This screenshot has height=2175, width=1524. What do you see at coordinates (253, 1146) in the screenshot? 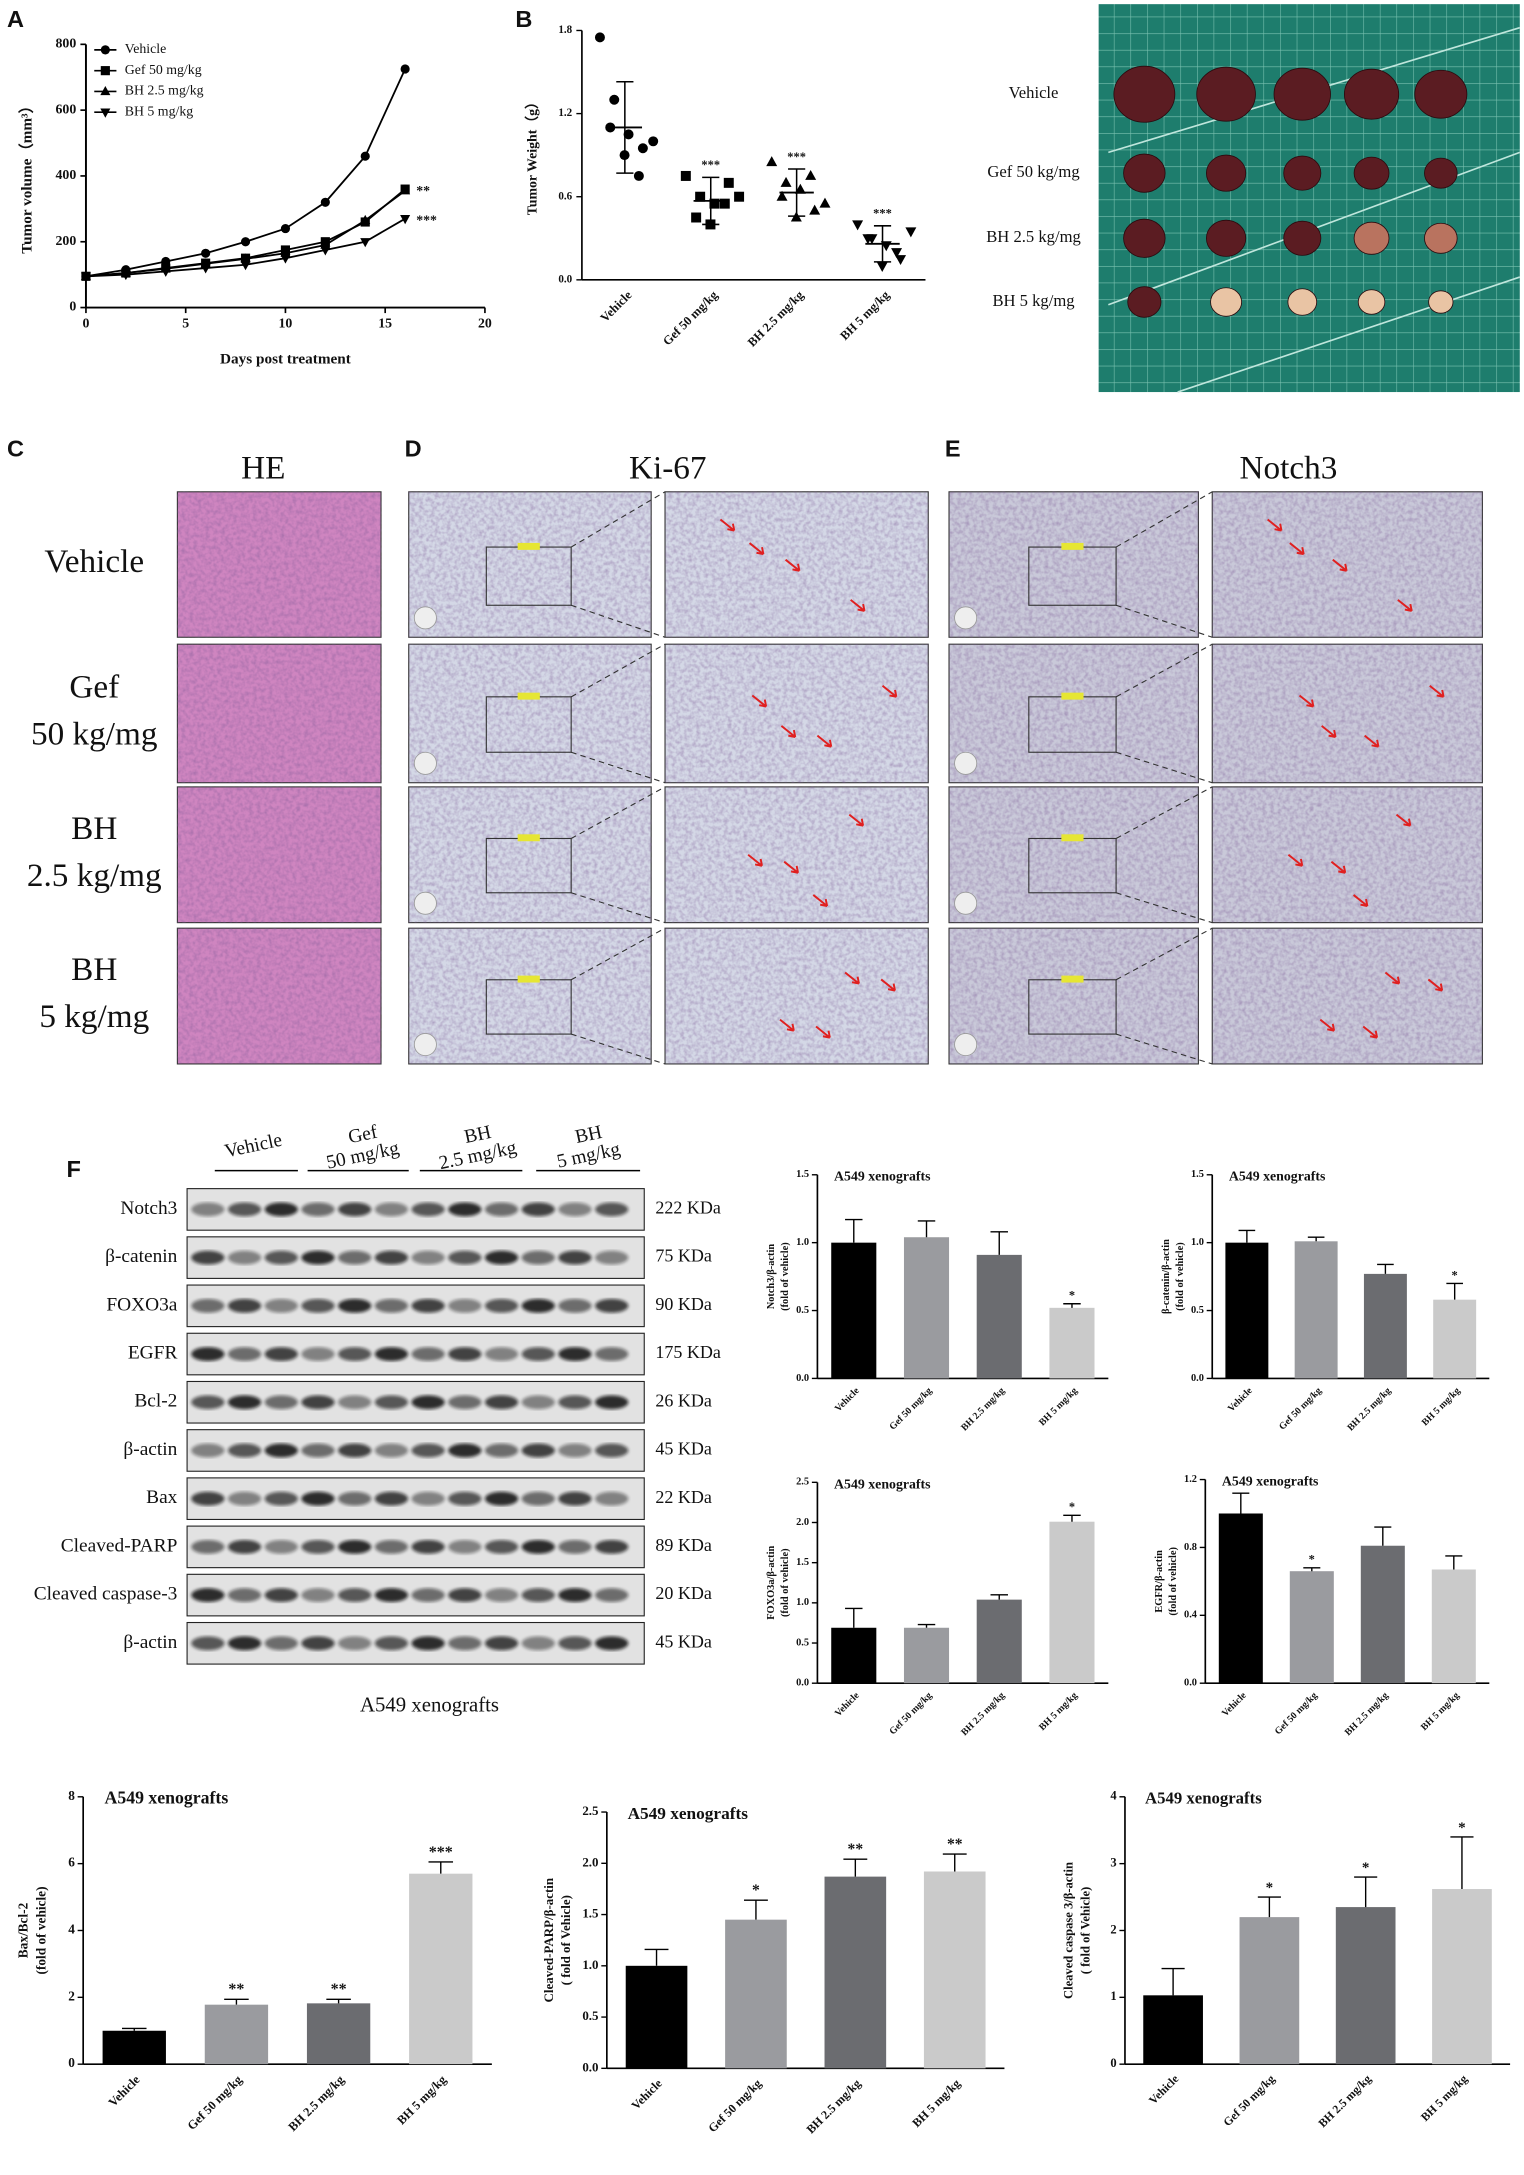
I see `group-label: Vehicle` at bounding box center [253, 1146].